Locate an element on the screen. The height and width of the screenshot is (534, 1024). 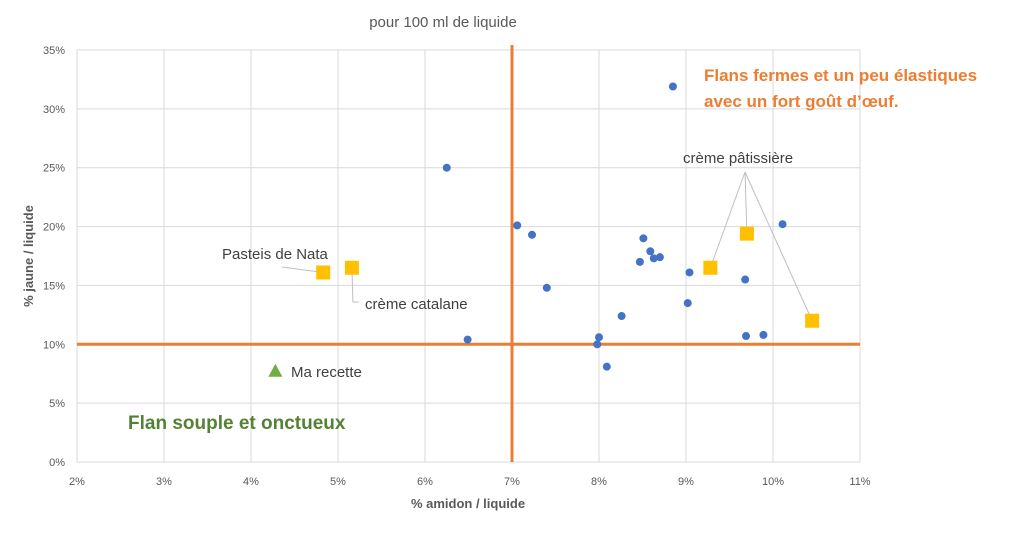
y-tick-label: 35% is located at coordinates (54, 51).